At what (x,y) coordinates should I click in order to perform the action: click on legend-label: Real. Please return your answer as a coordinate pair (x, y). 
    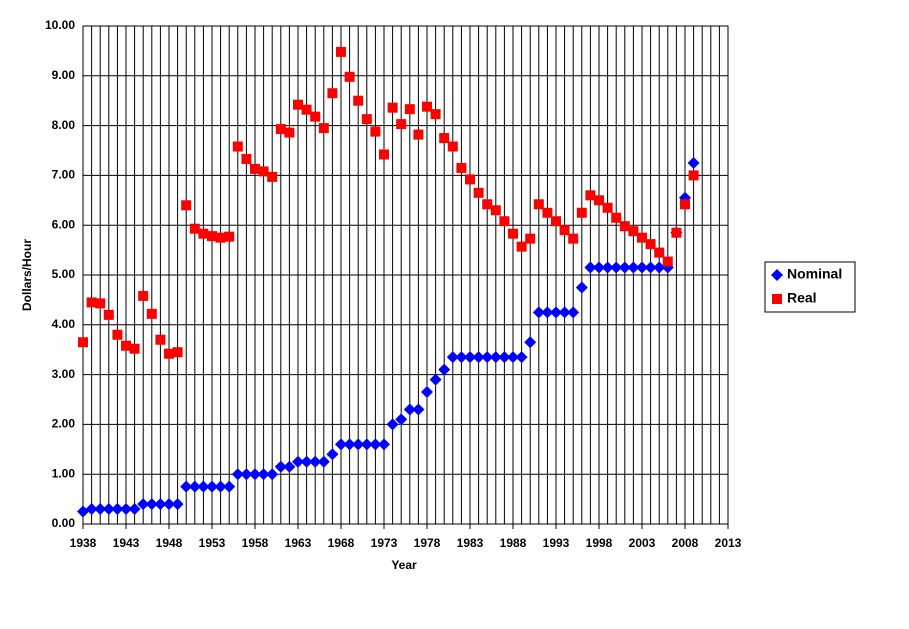
    Looking at the image, I should click on (802, 298).